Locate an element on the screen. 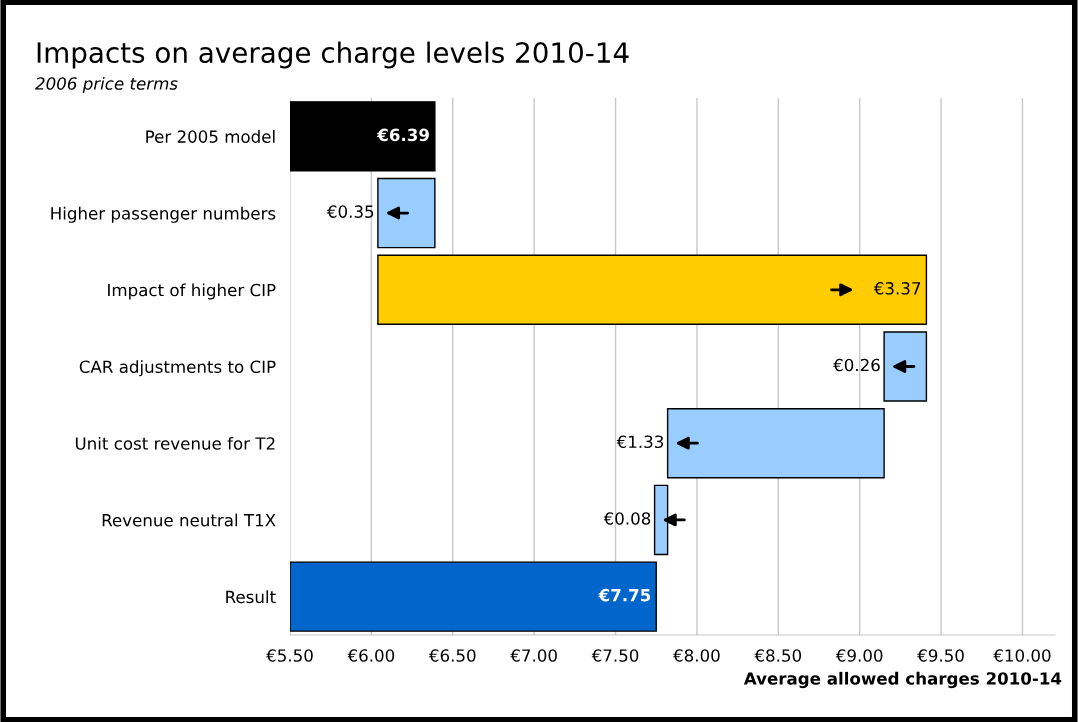  data-label: €0.35 is located at coordinates (350, 211).